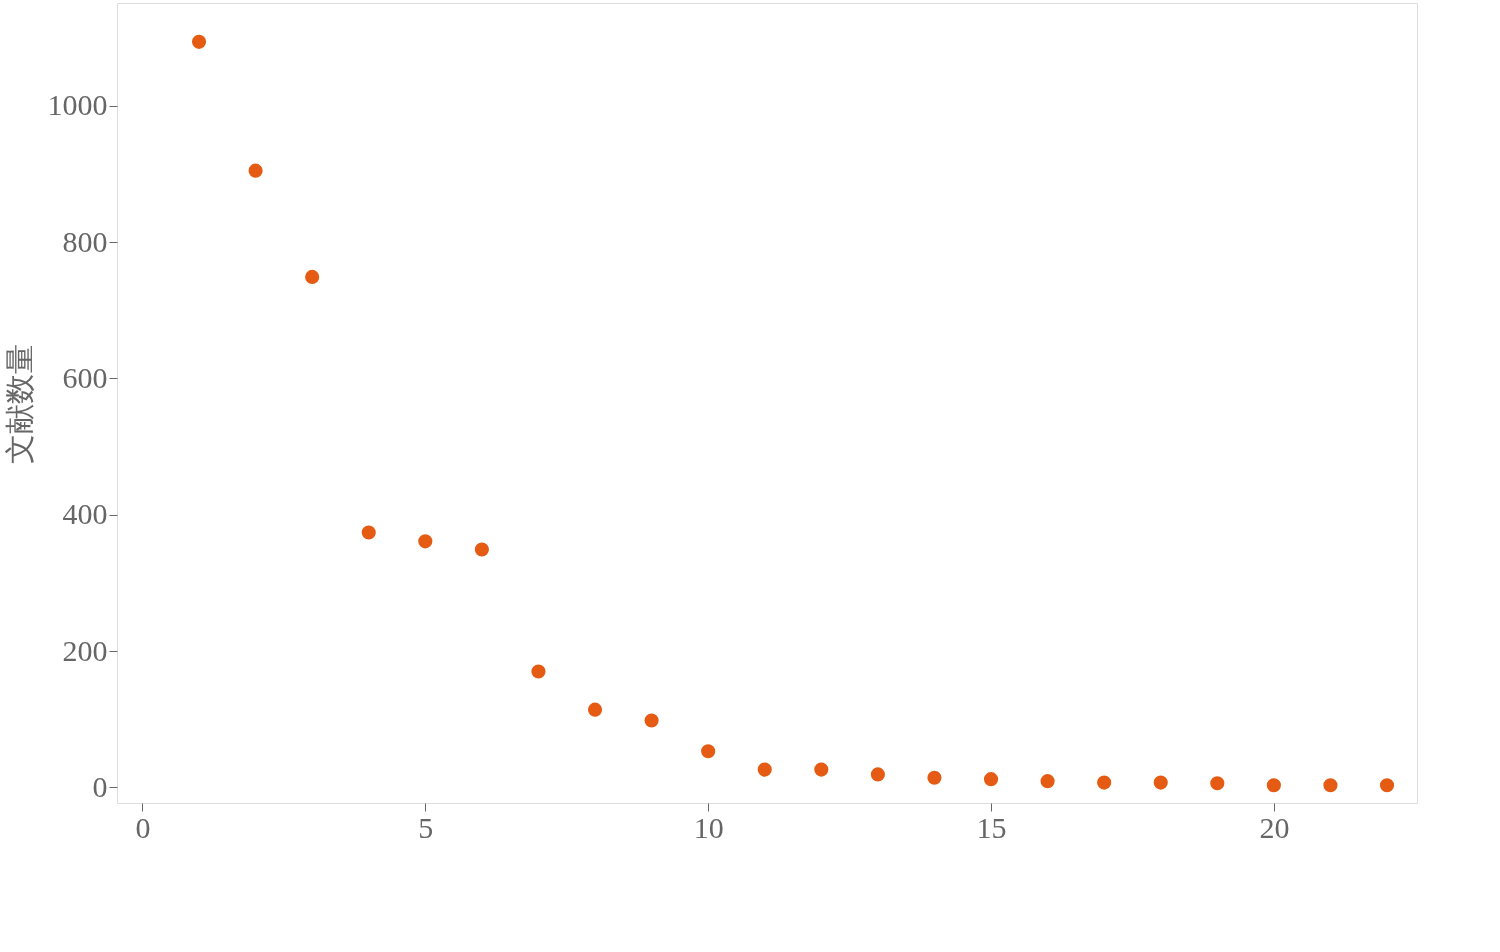 This screenshot has height=952, width=1500. Describe the element at coordinates (100, 786) in the screenshot. I see `y-tick-label: 0` at that location.